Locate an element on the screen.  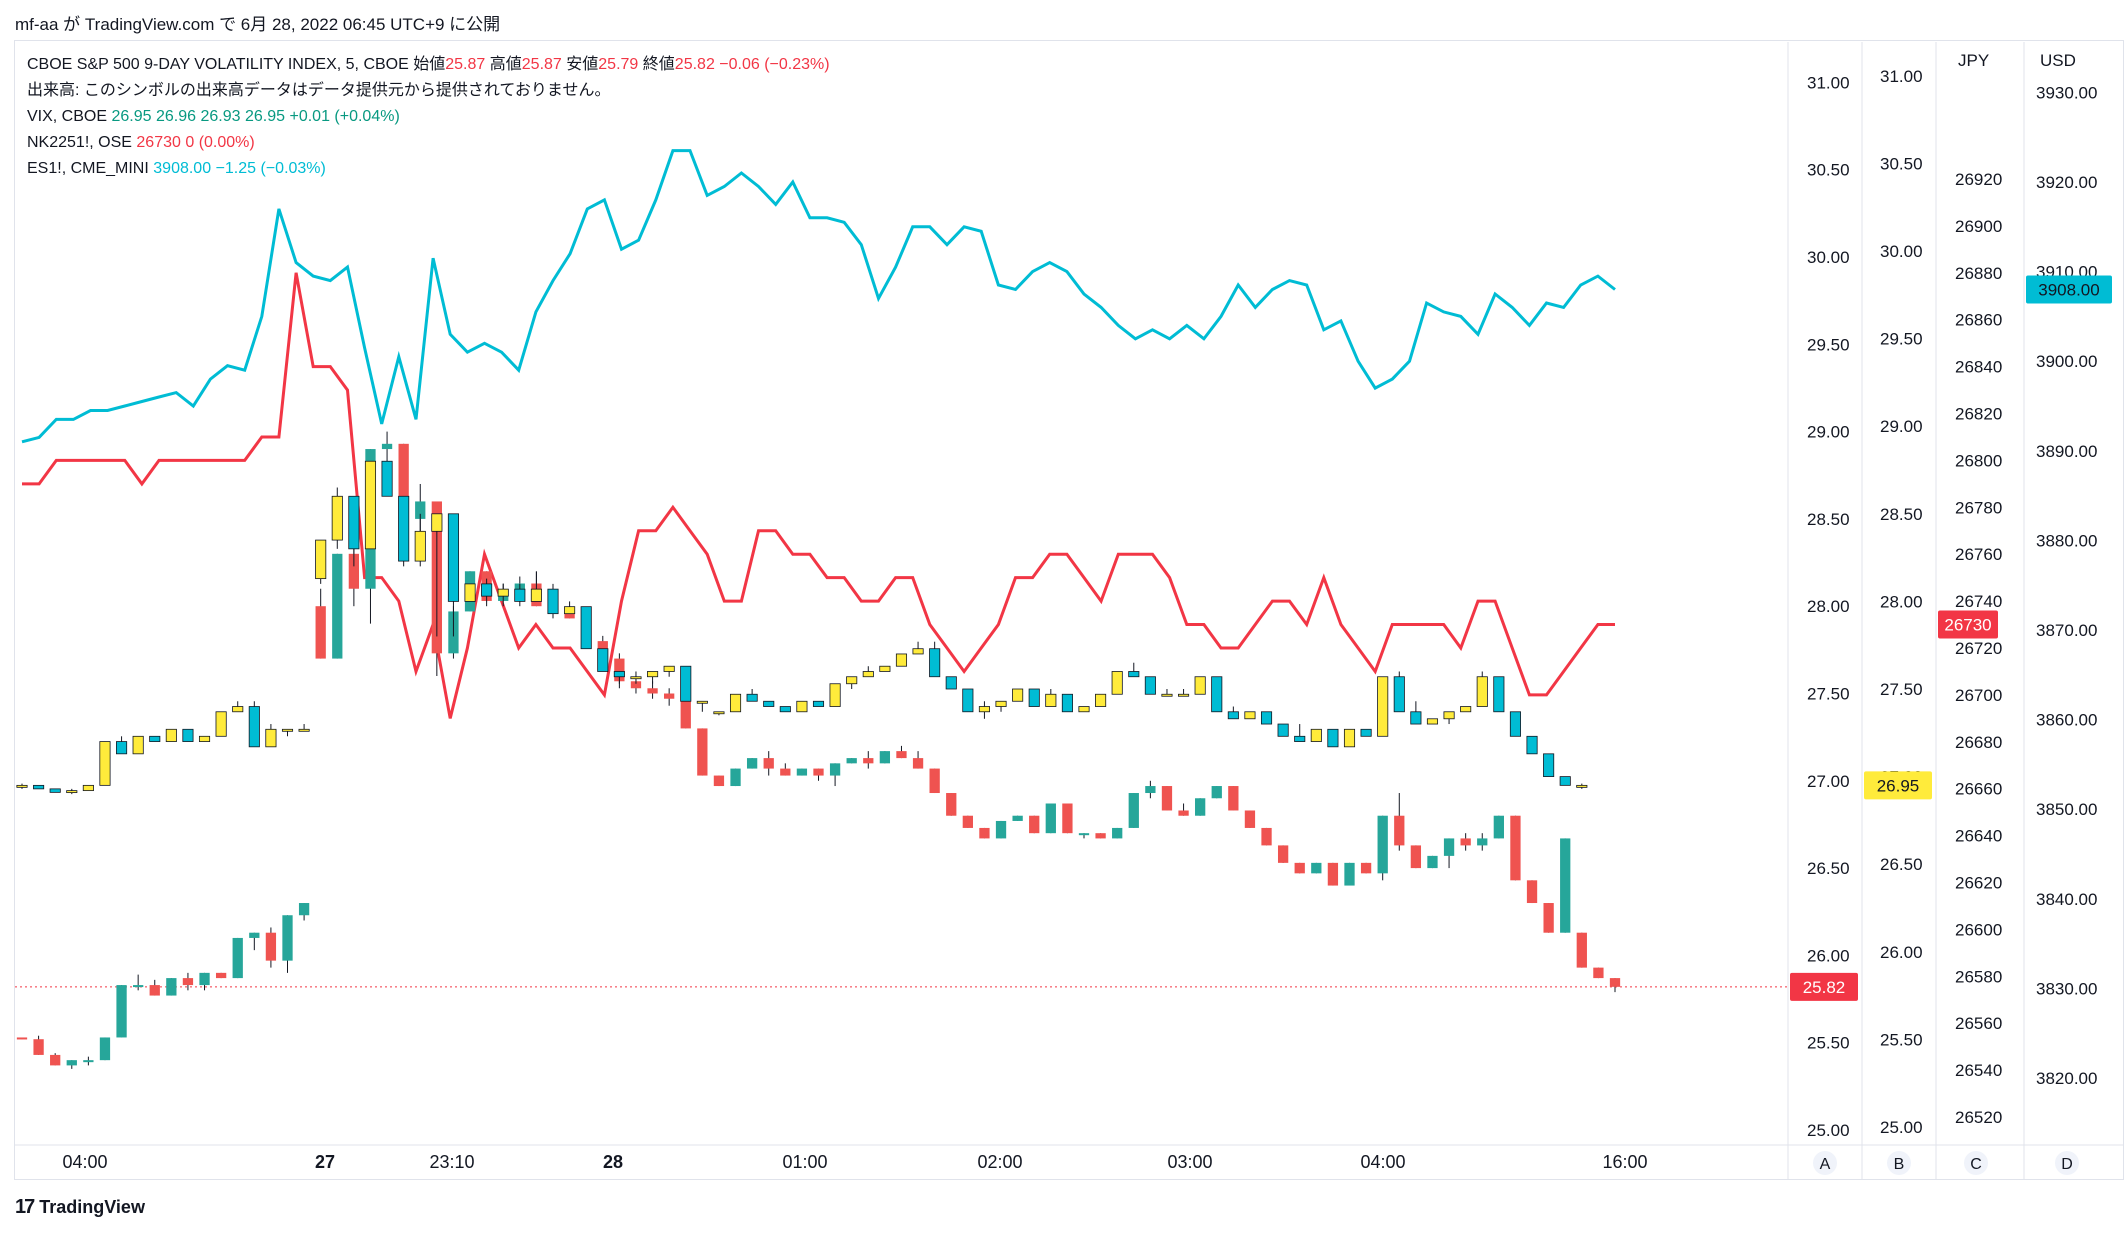
axis-a-tick: 25.00 is located at coordinates (1828, 1130).